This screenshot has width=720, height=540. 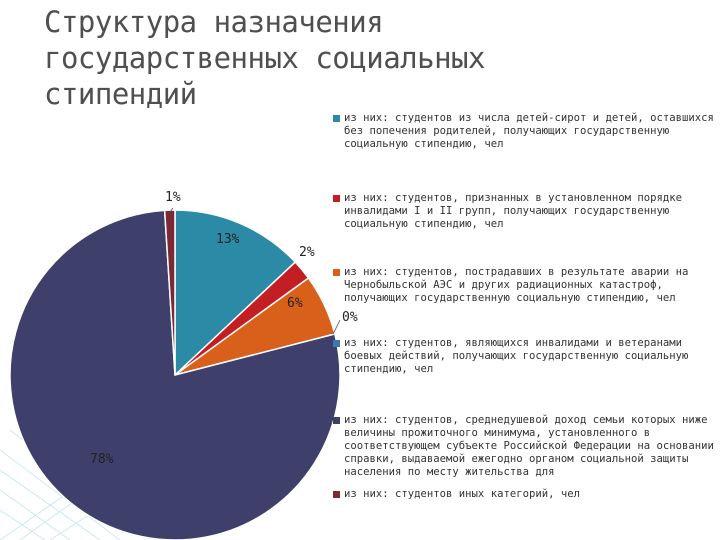 What do you see at coordinates (462, 494) in the screenshot?
I see `legend-label: из них: студентов иных категорий, чел` at bounding box center [462, 494].